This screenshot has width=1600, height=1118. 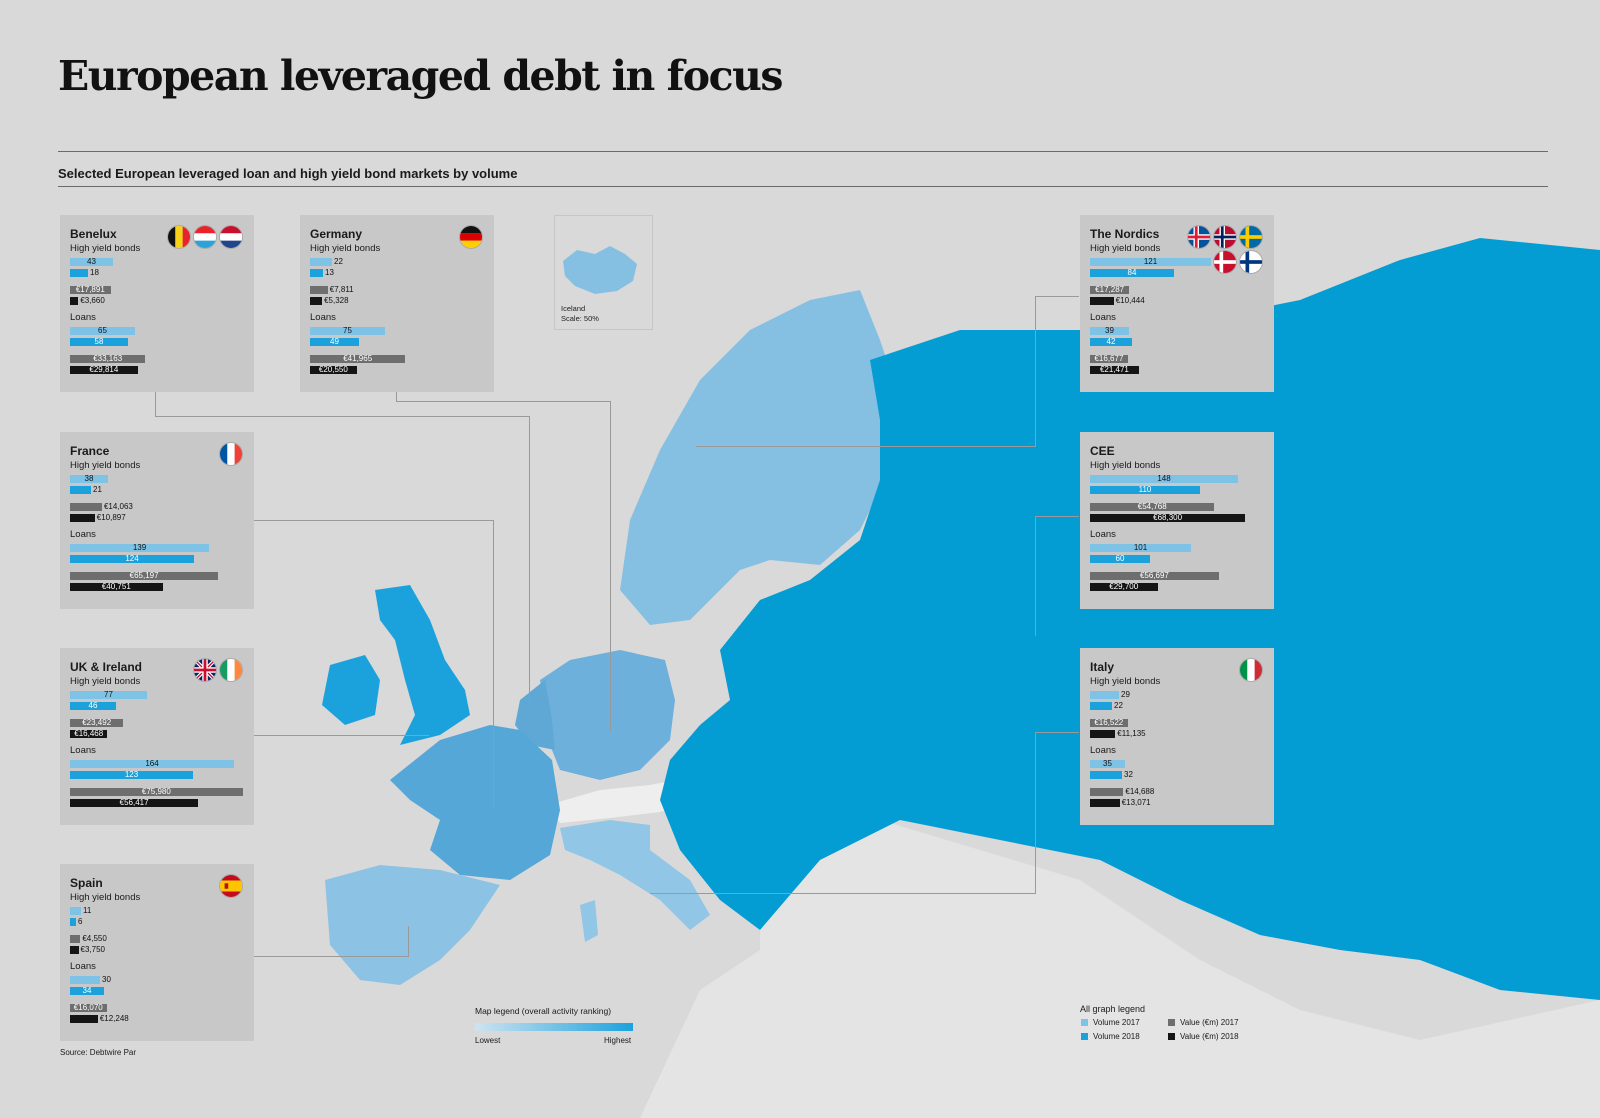 I want to click on hy-value-2018-bar-label: €3,750, so click(x=92, y=949).